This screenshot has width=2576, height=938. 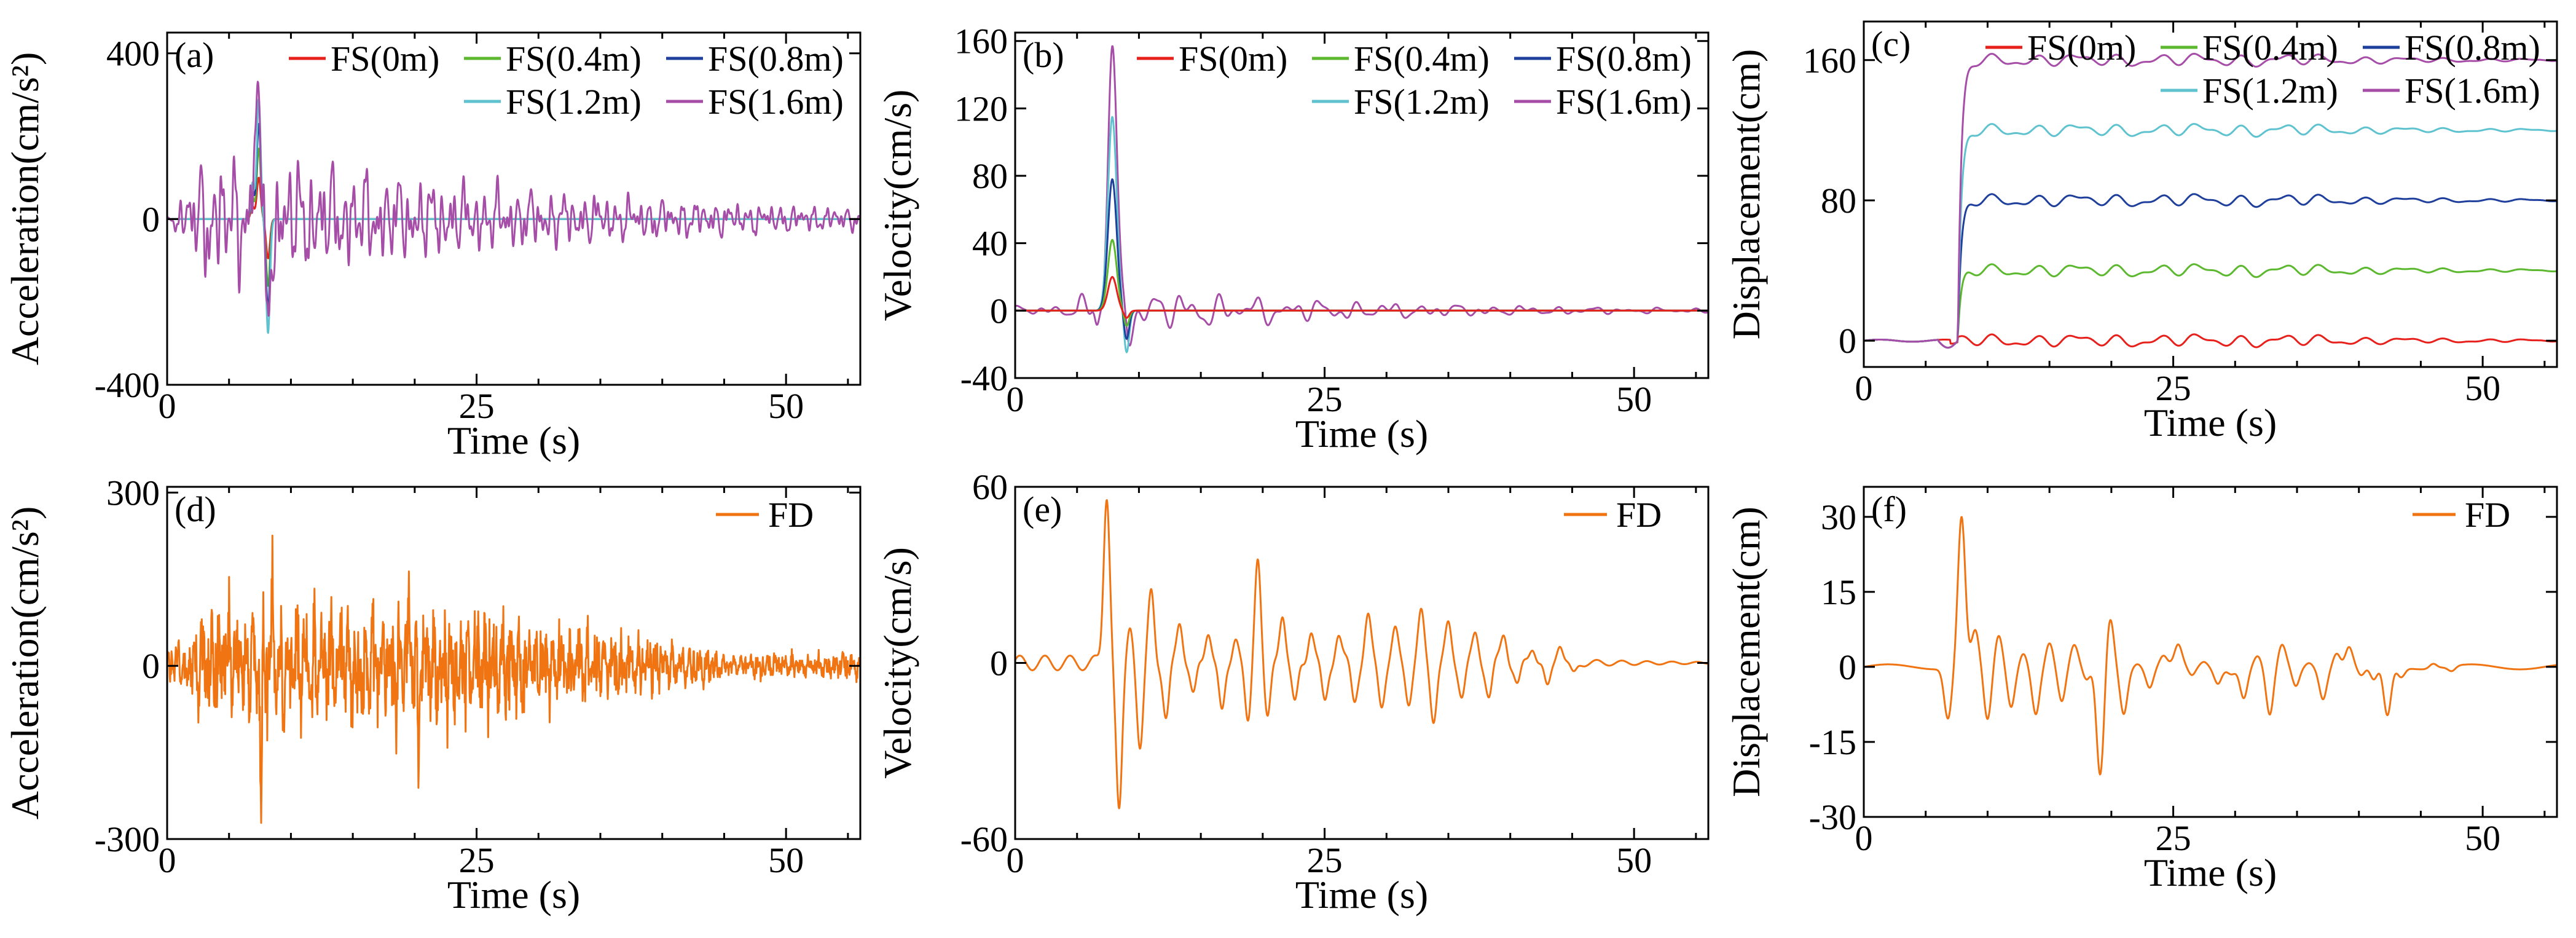 I want to click on series-line-FS(0.4m), so click(x=2210, y=306).